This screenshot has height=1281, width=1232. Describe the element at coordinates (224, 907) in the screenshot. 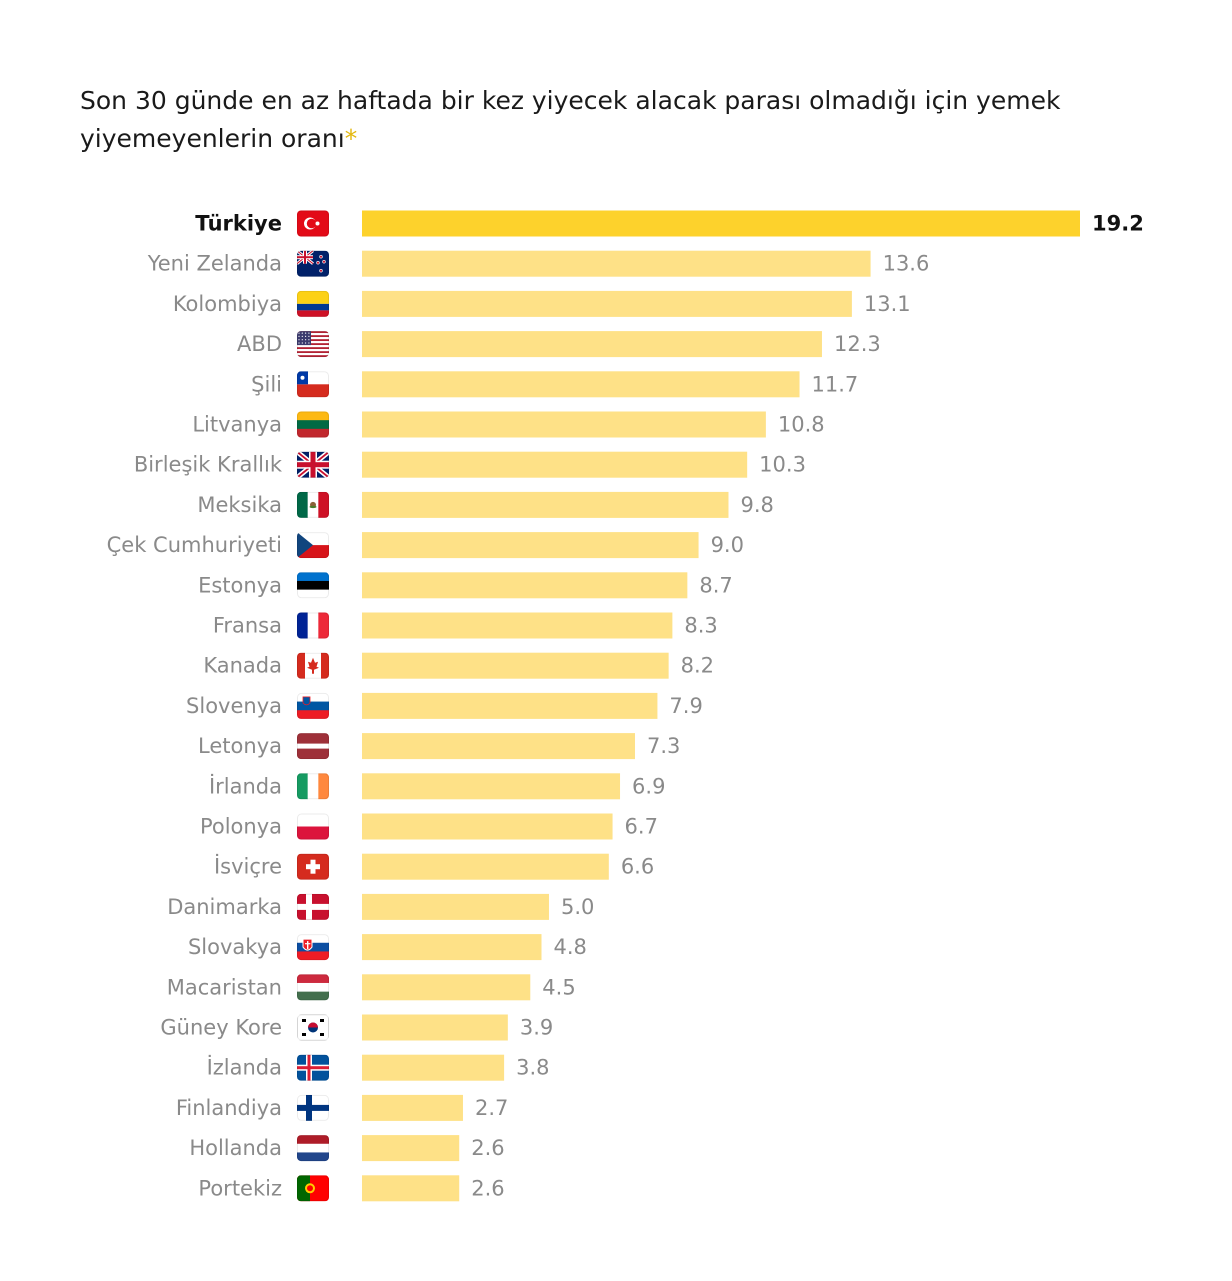

I see `category-label: Danimarka` at that location.